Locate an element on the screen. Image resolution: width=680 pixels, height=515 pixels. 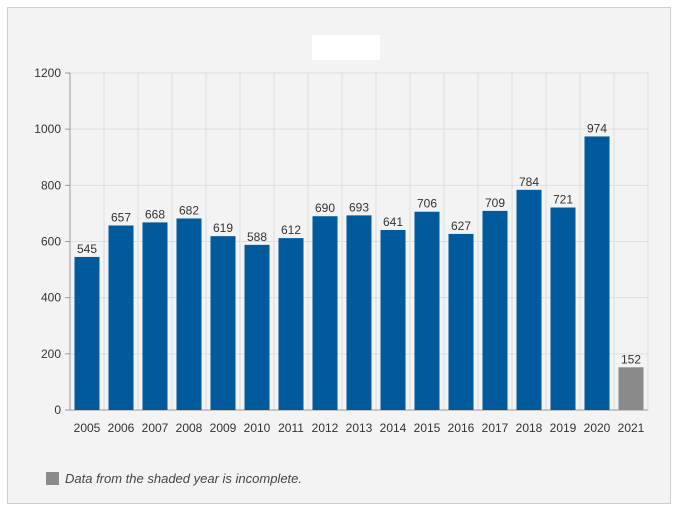
bar-2015 is located at coordinates (427, 310).